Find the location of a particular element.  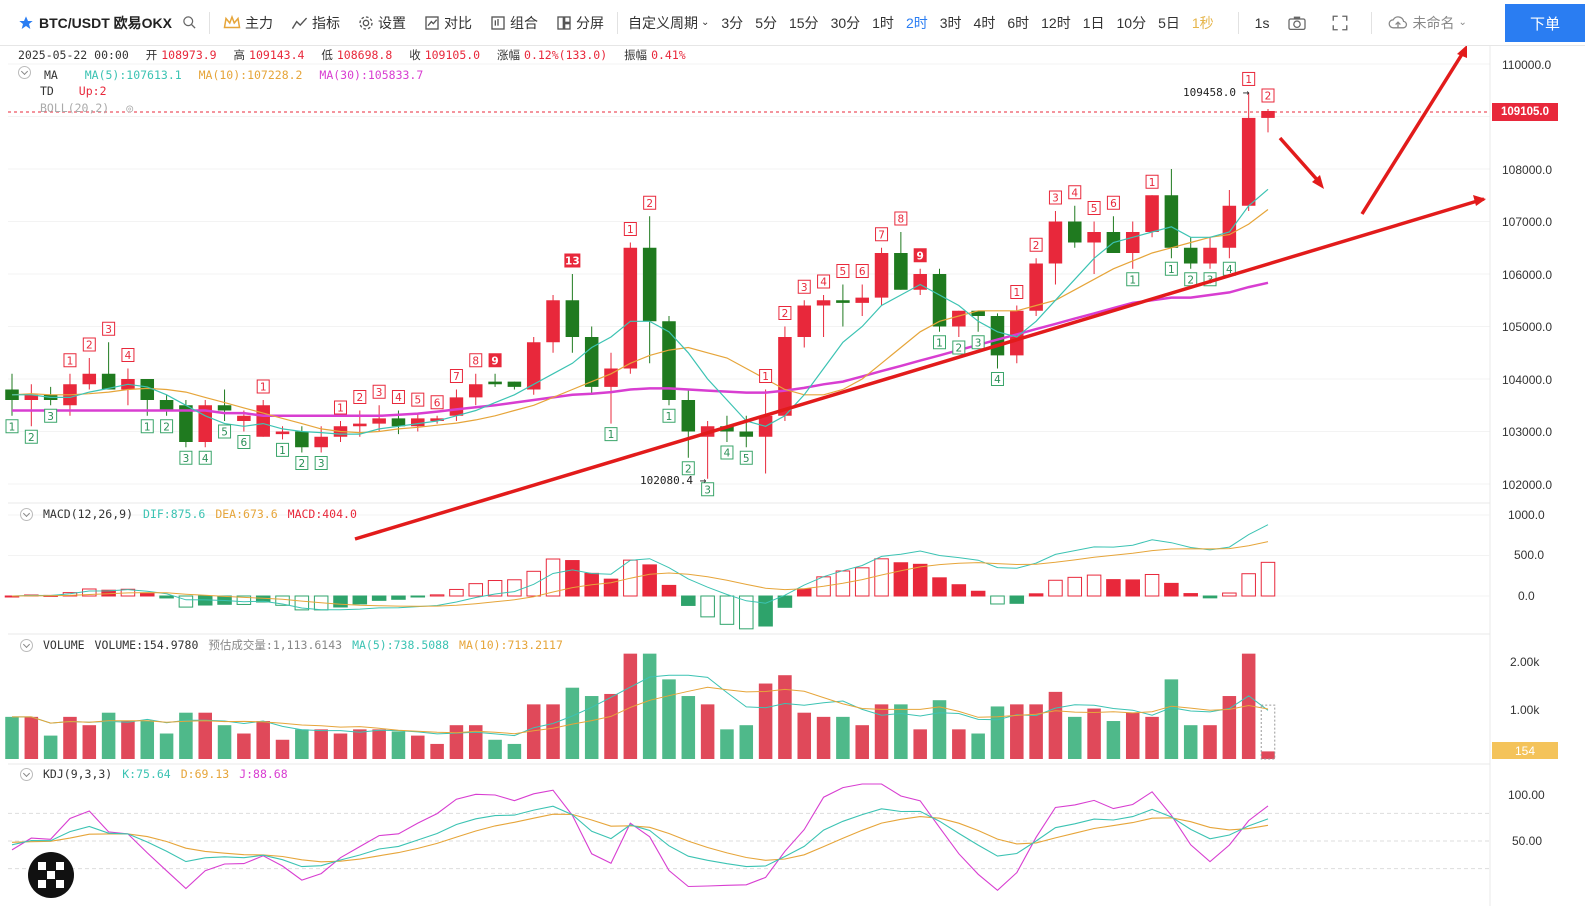

period-12h: 12时 is located at coordinates (1056, 22).